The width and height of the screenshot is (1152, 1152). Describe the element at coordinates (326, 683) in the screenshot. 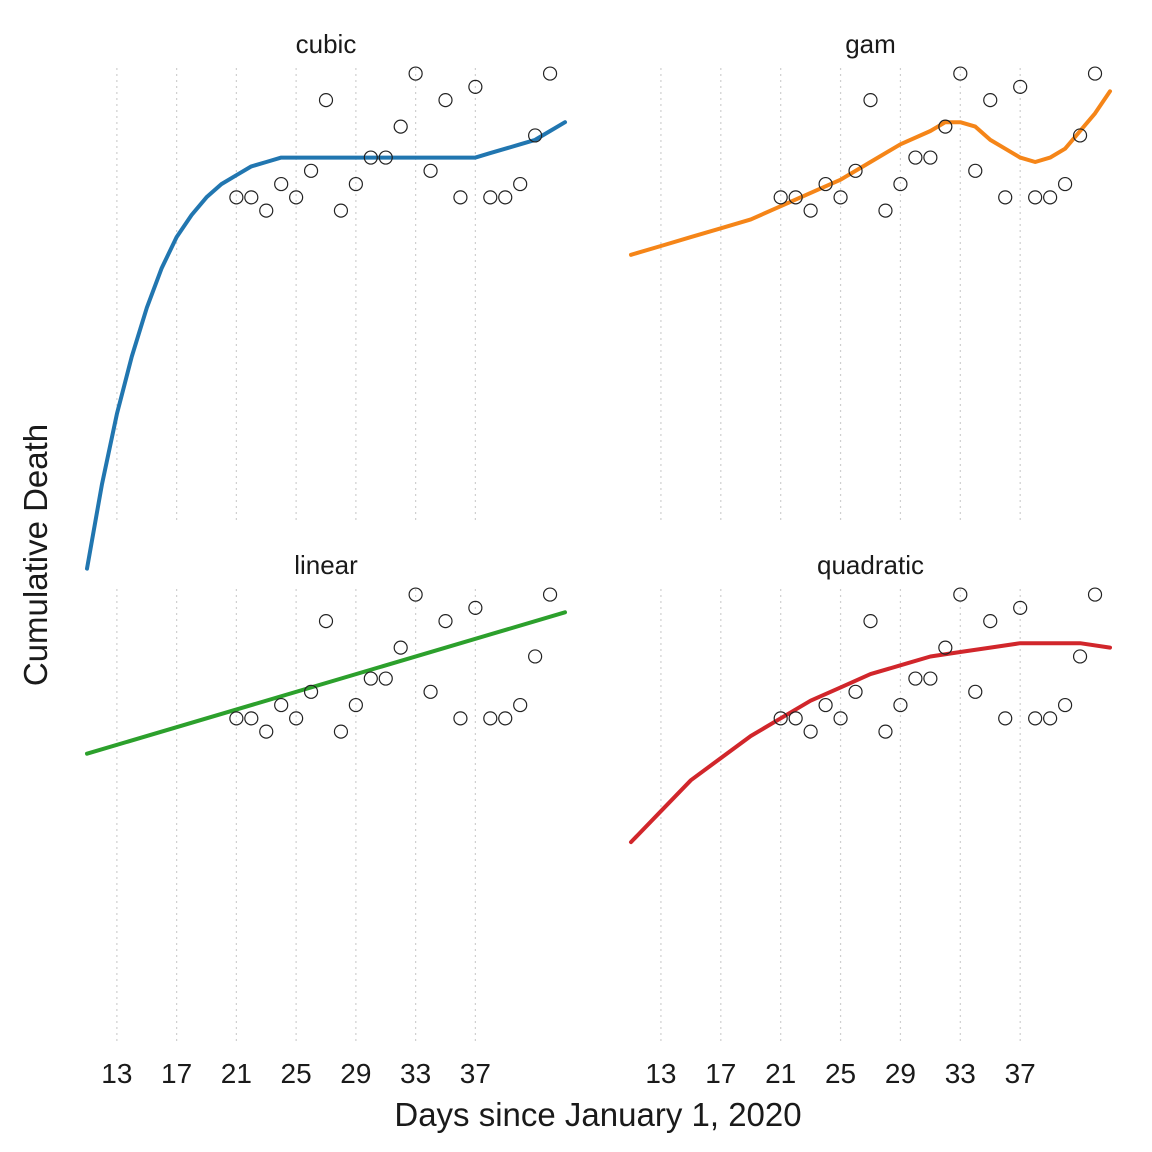

I see `fit-line-linear` at that location.